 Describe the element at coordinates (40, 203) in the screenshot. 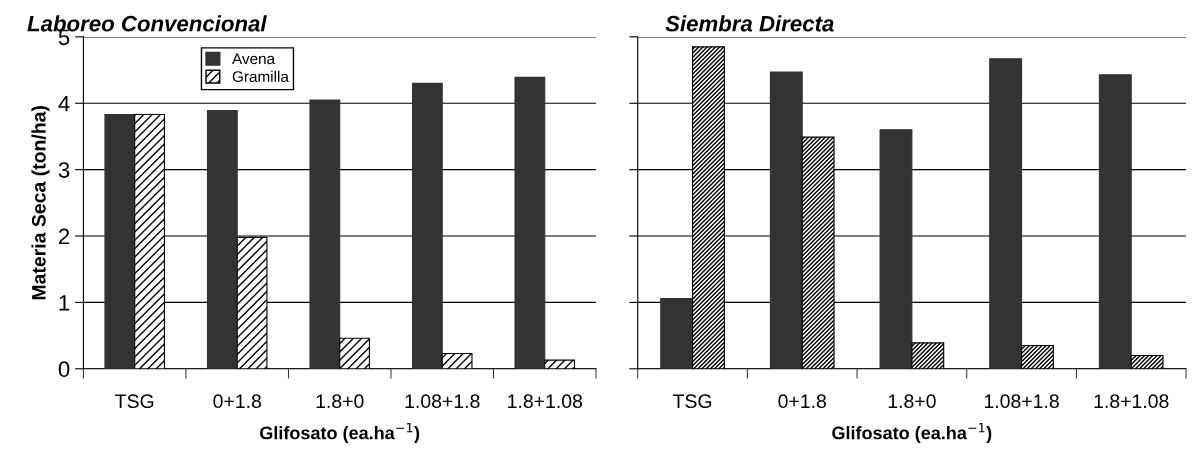

I see `y-axis-title: Materia Seca (ton/ha)` at that location.